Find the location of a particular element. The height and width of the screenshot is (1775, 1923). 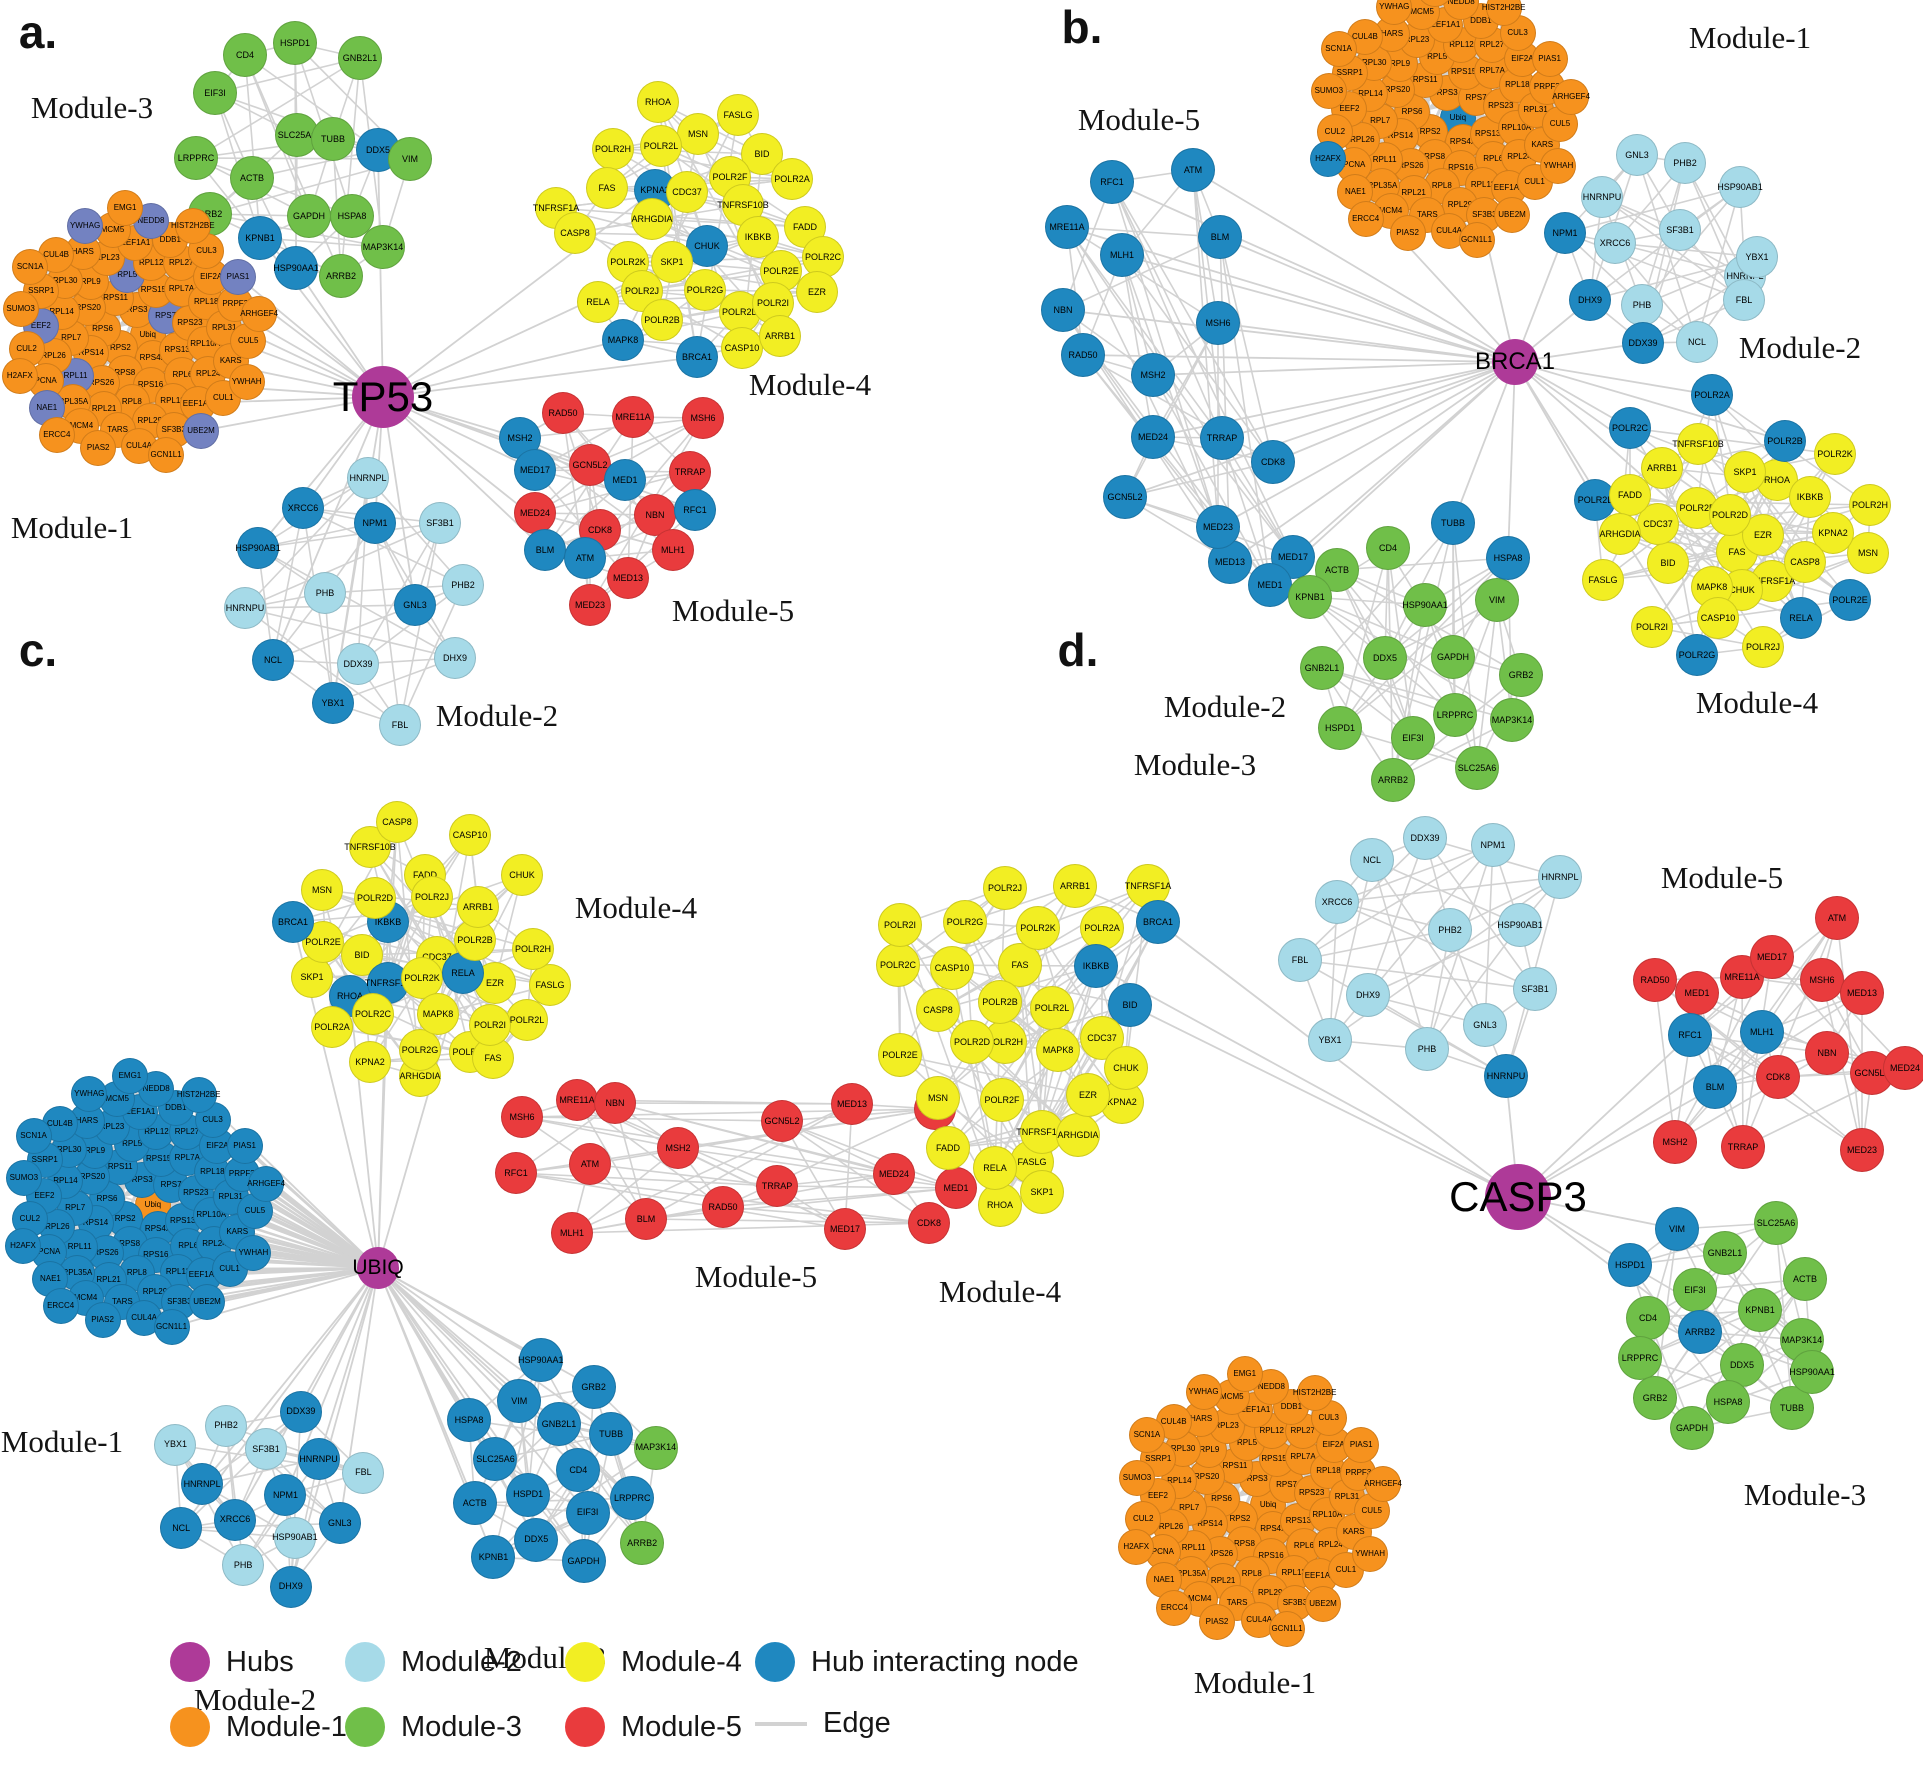

node-label: MLH1 is located at coordinates (1761, 1031).